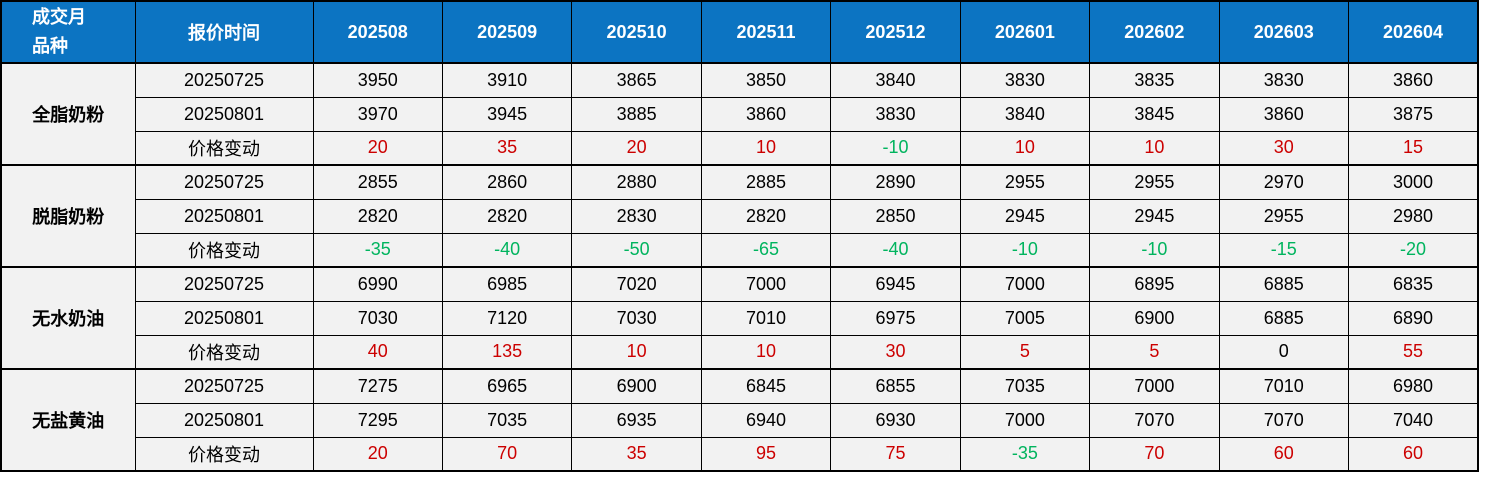 This screenshot has height=481, width=1487. I want to click on price-cell: 6835, so click(1413, 284).